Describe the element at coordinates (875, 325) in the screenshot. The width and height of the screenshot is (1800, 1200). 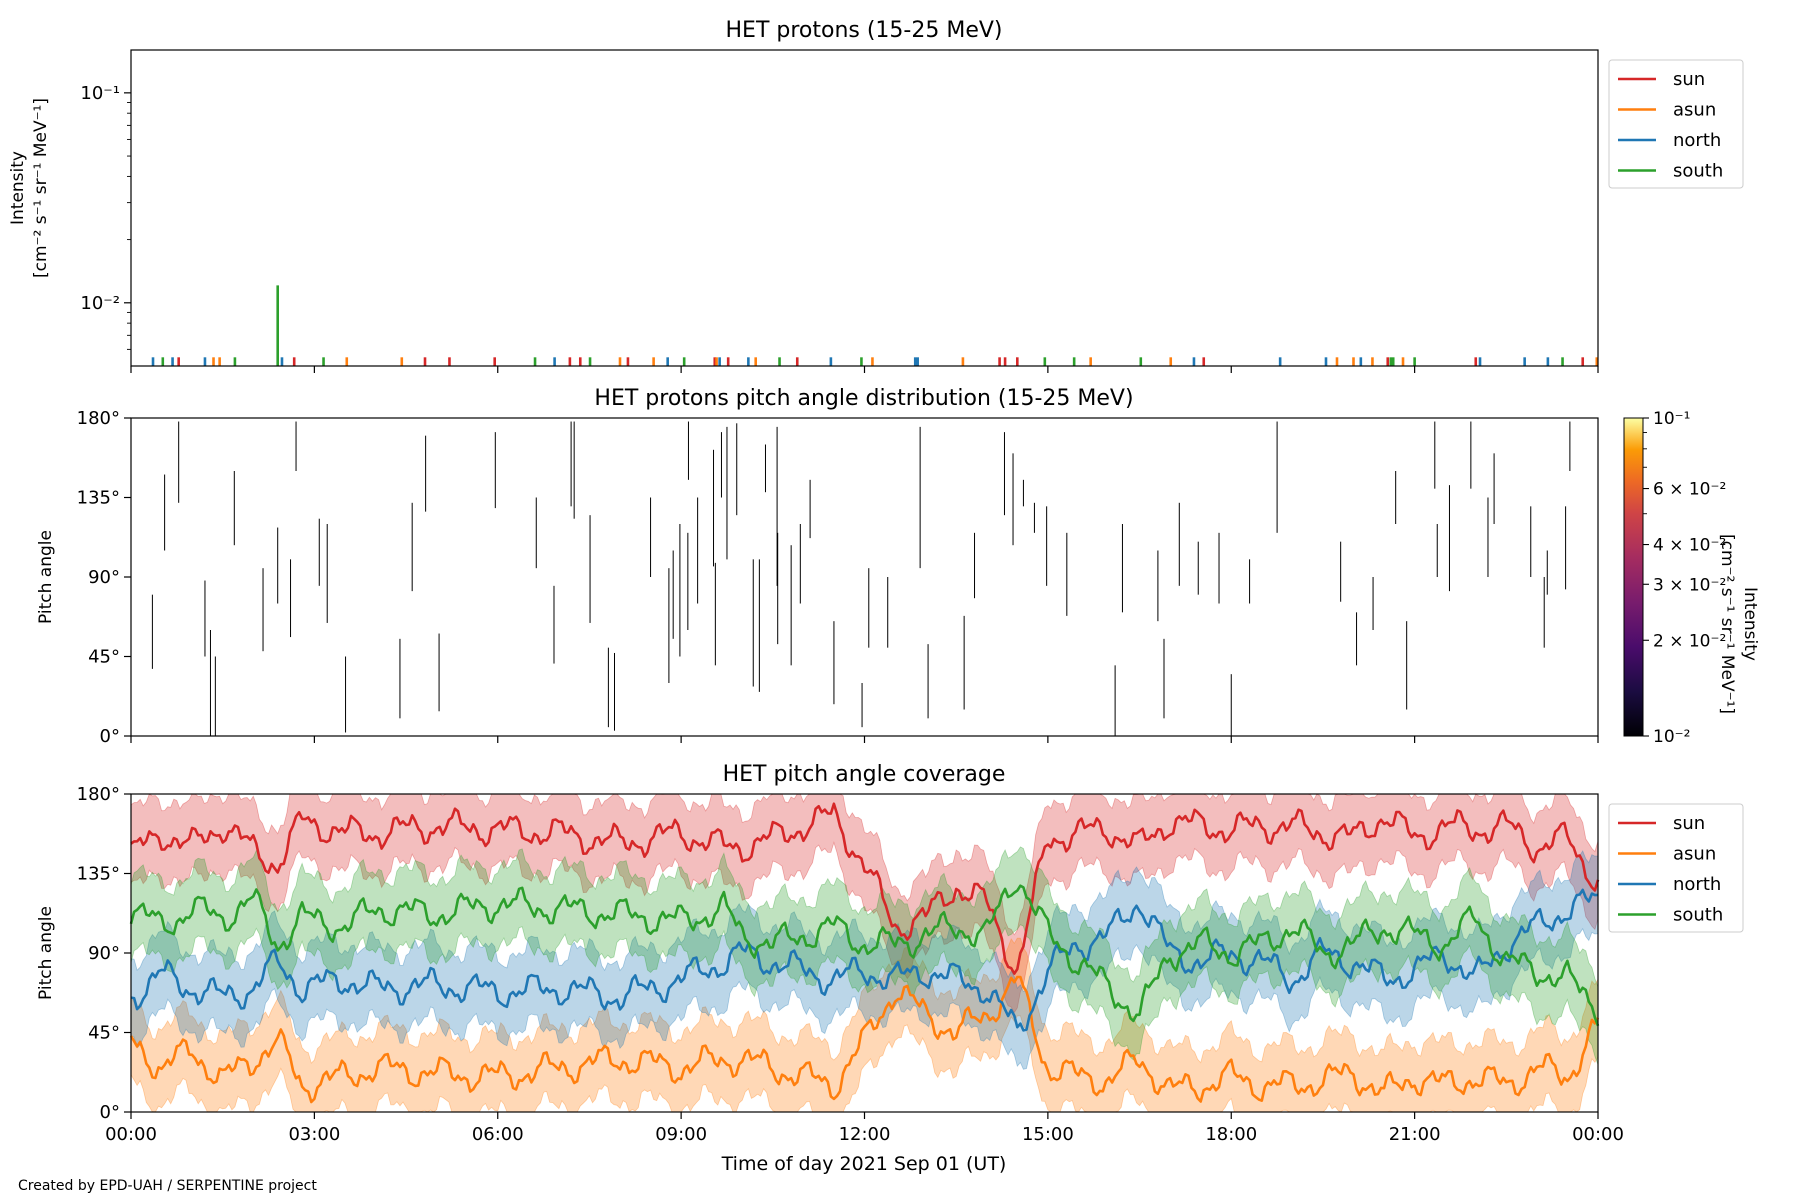
I see `intensity-series-group` at that location.